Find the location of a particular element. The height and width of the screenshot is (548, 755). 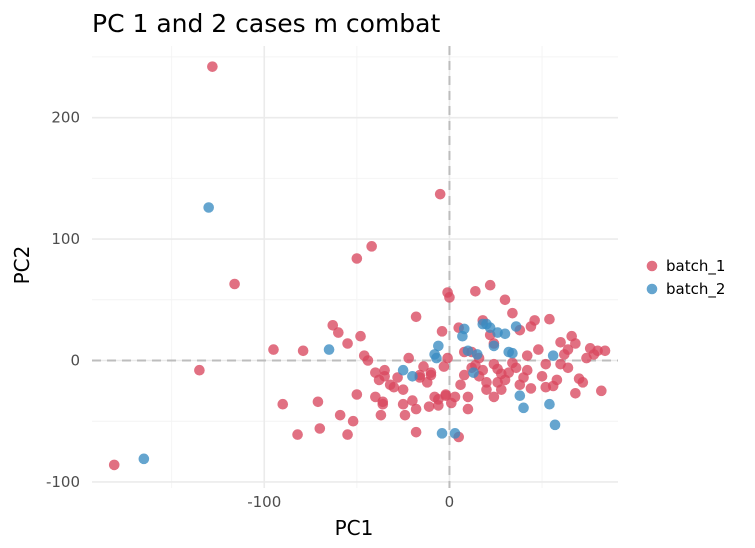

batch_1-legend-label: batch_1 is located at coordinates (695, 266).